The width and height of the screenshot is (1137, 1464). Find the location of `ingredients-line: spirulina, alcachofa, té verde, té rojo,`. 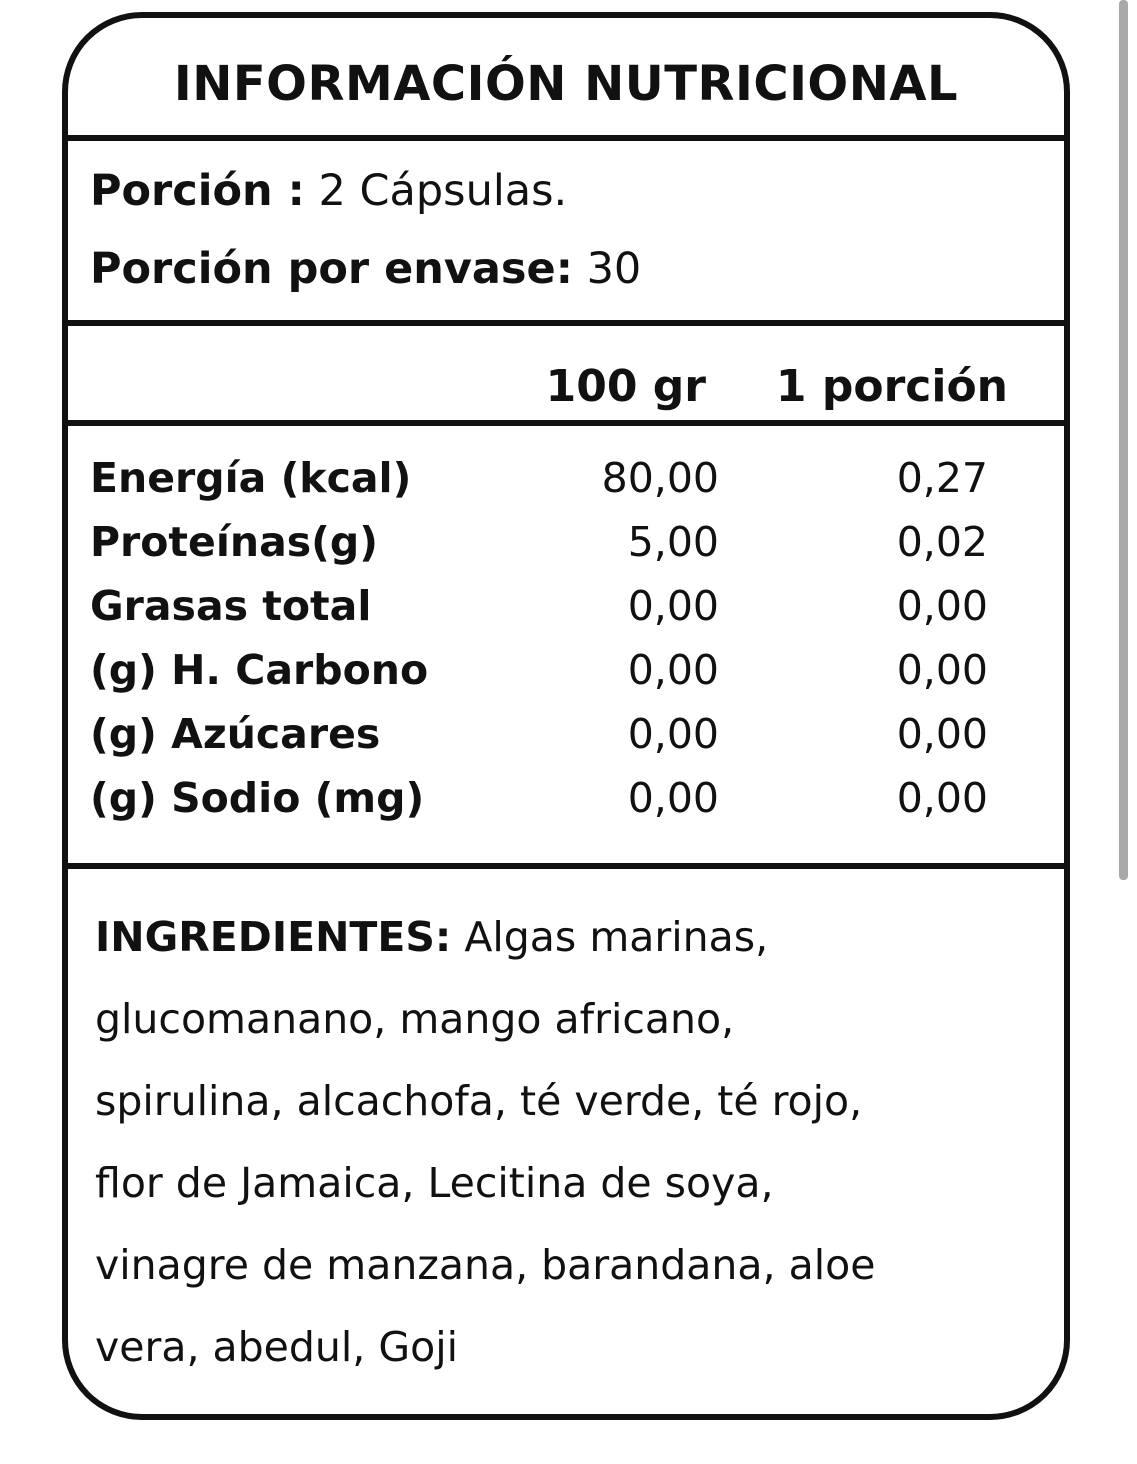

ingredients-line: spirulina, alcachofa, té verde, té rojo, is located at coordinates (479, 1101).